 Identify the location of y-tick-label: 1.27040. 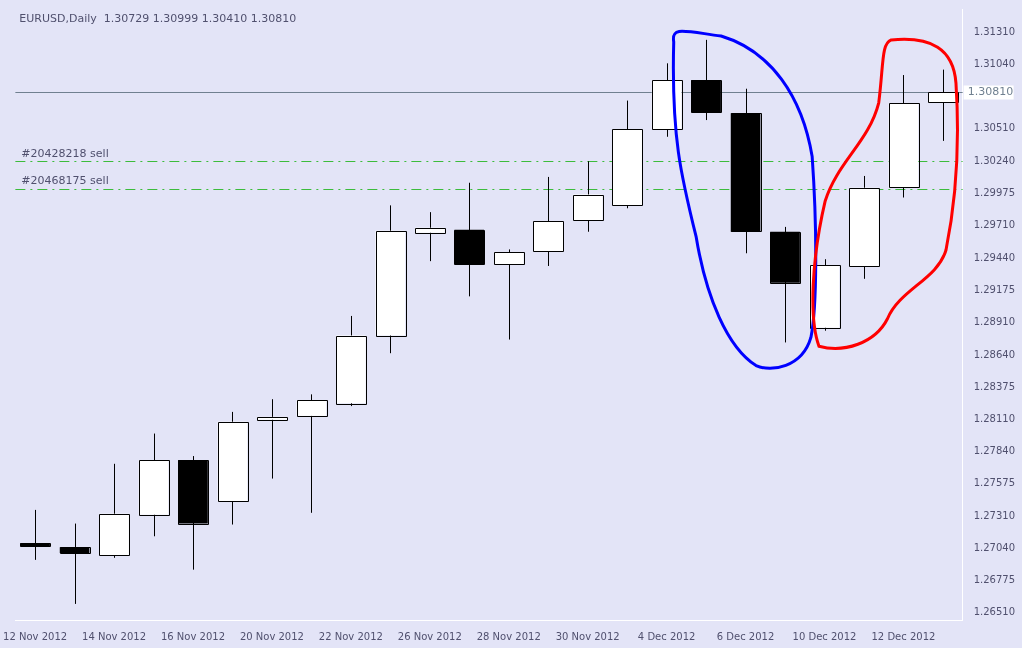
(994, 548).